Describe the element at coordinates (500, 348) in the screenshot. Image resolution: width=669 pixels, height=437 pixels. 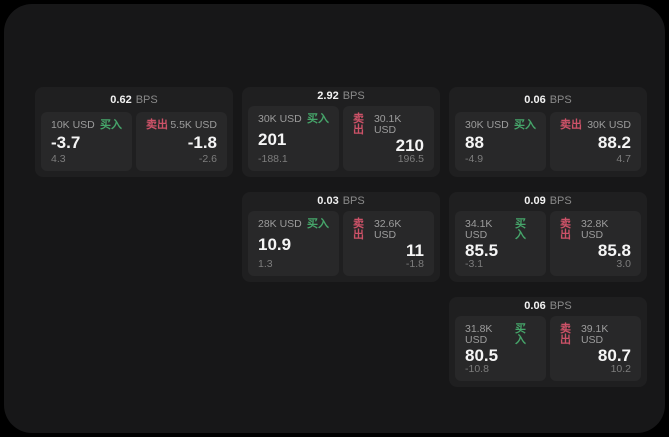
I see `buy-quote-panel: 31.8K USD 买入 80.5 -10.8` at that location.